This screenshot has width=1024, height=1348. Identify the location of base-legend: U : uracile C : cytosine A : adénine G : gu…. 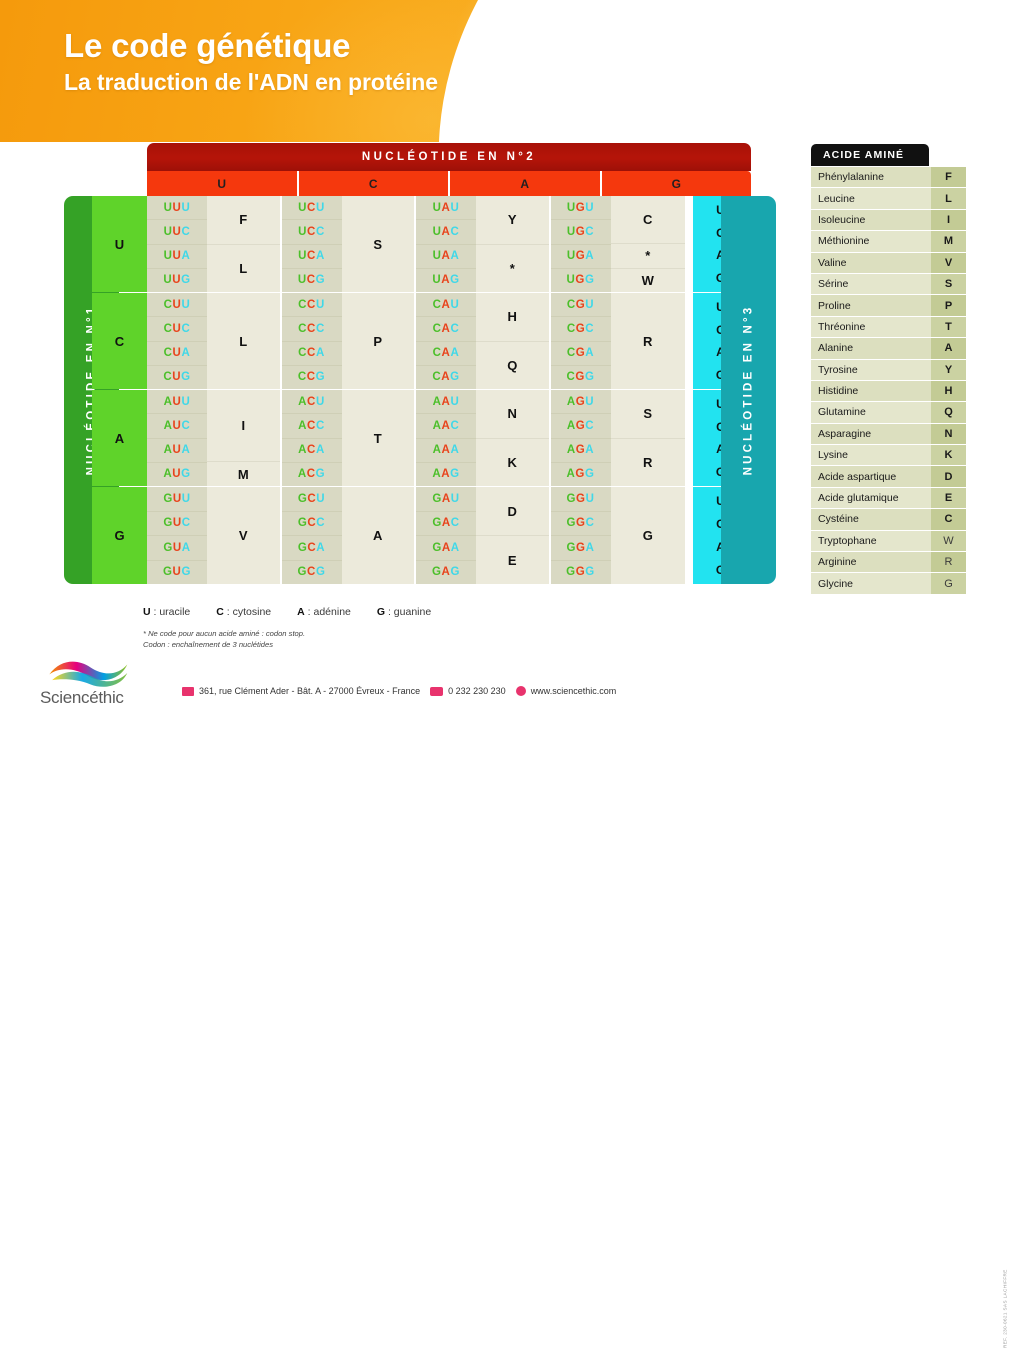
(287, 612).